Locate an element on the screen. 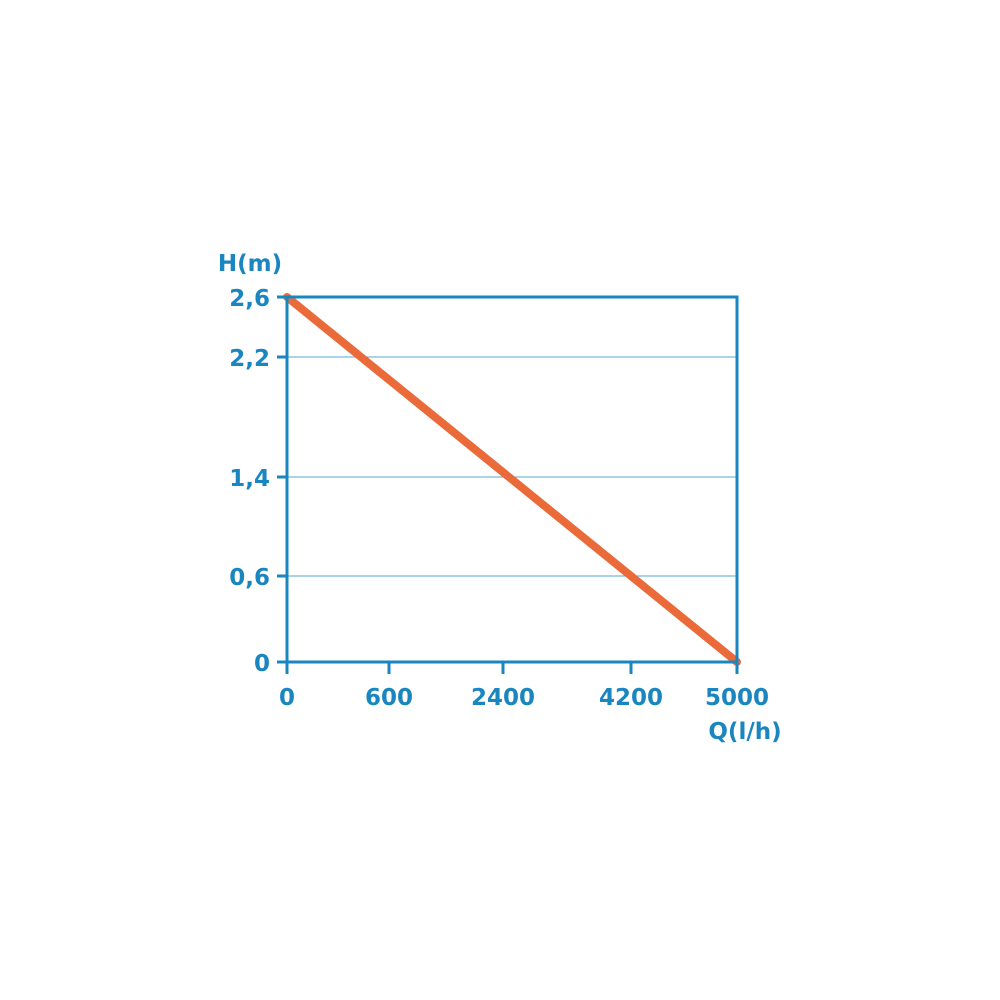  y-tick-label: 2,2 is located at coordinates (249, 359).